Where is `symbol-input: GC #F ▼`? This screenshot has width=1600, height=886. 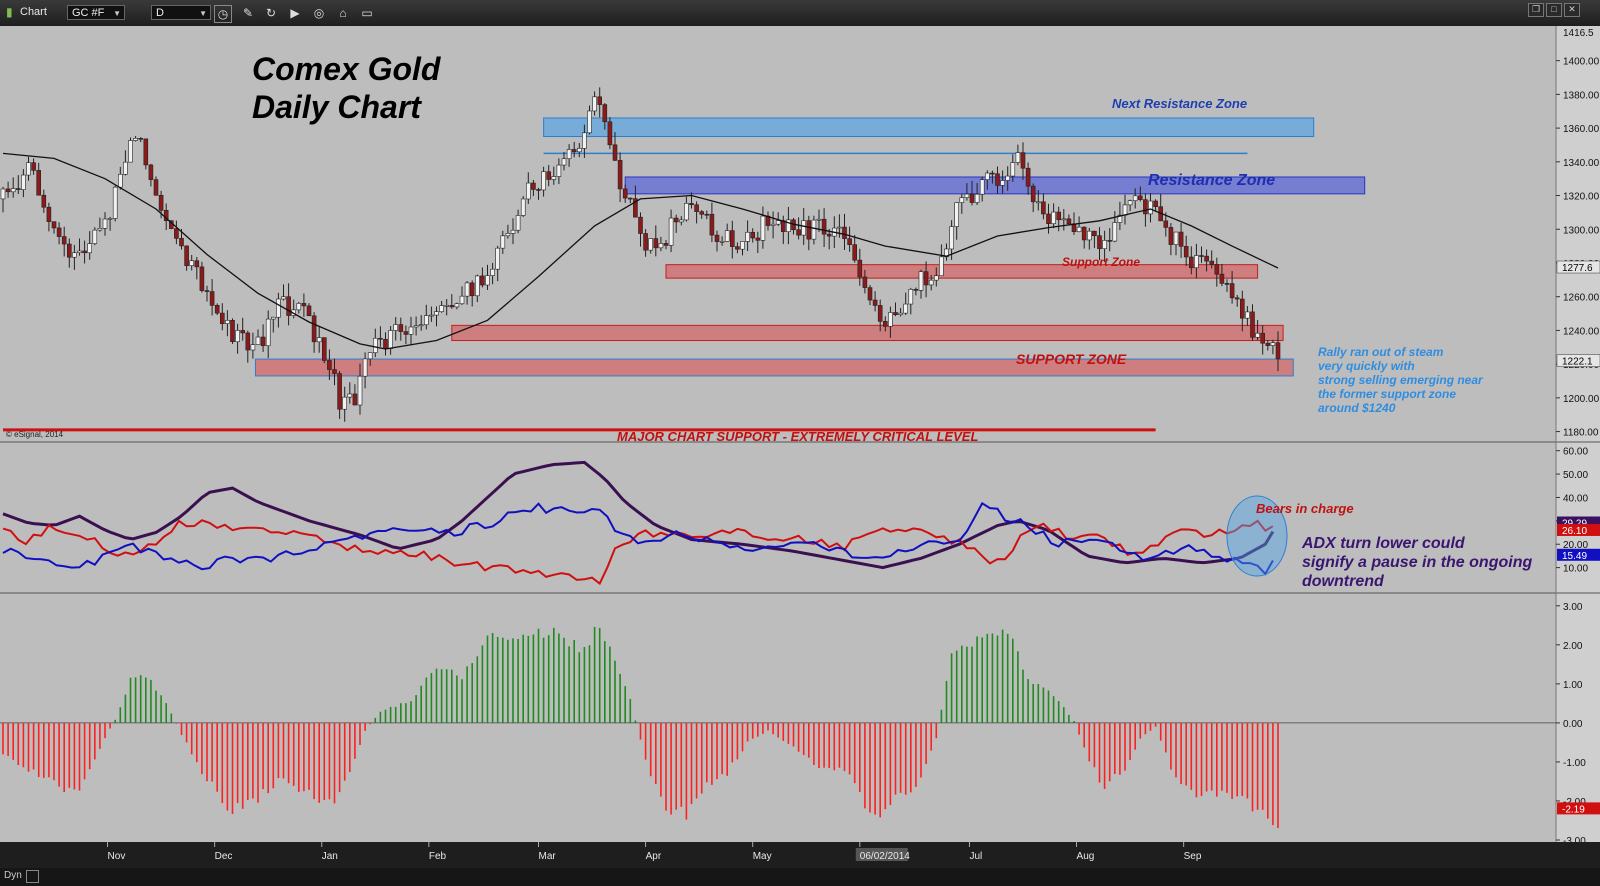 symbol-input: GC #F ▼ is located at coordinates (96, 12).